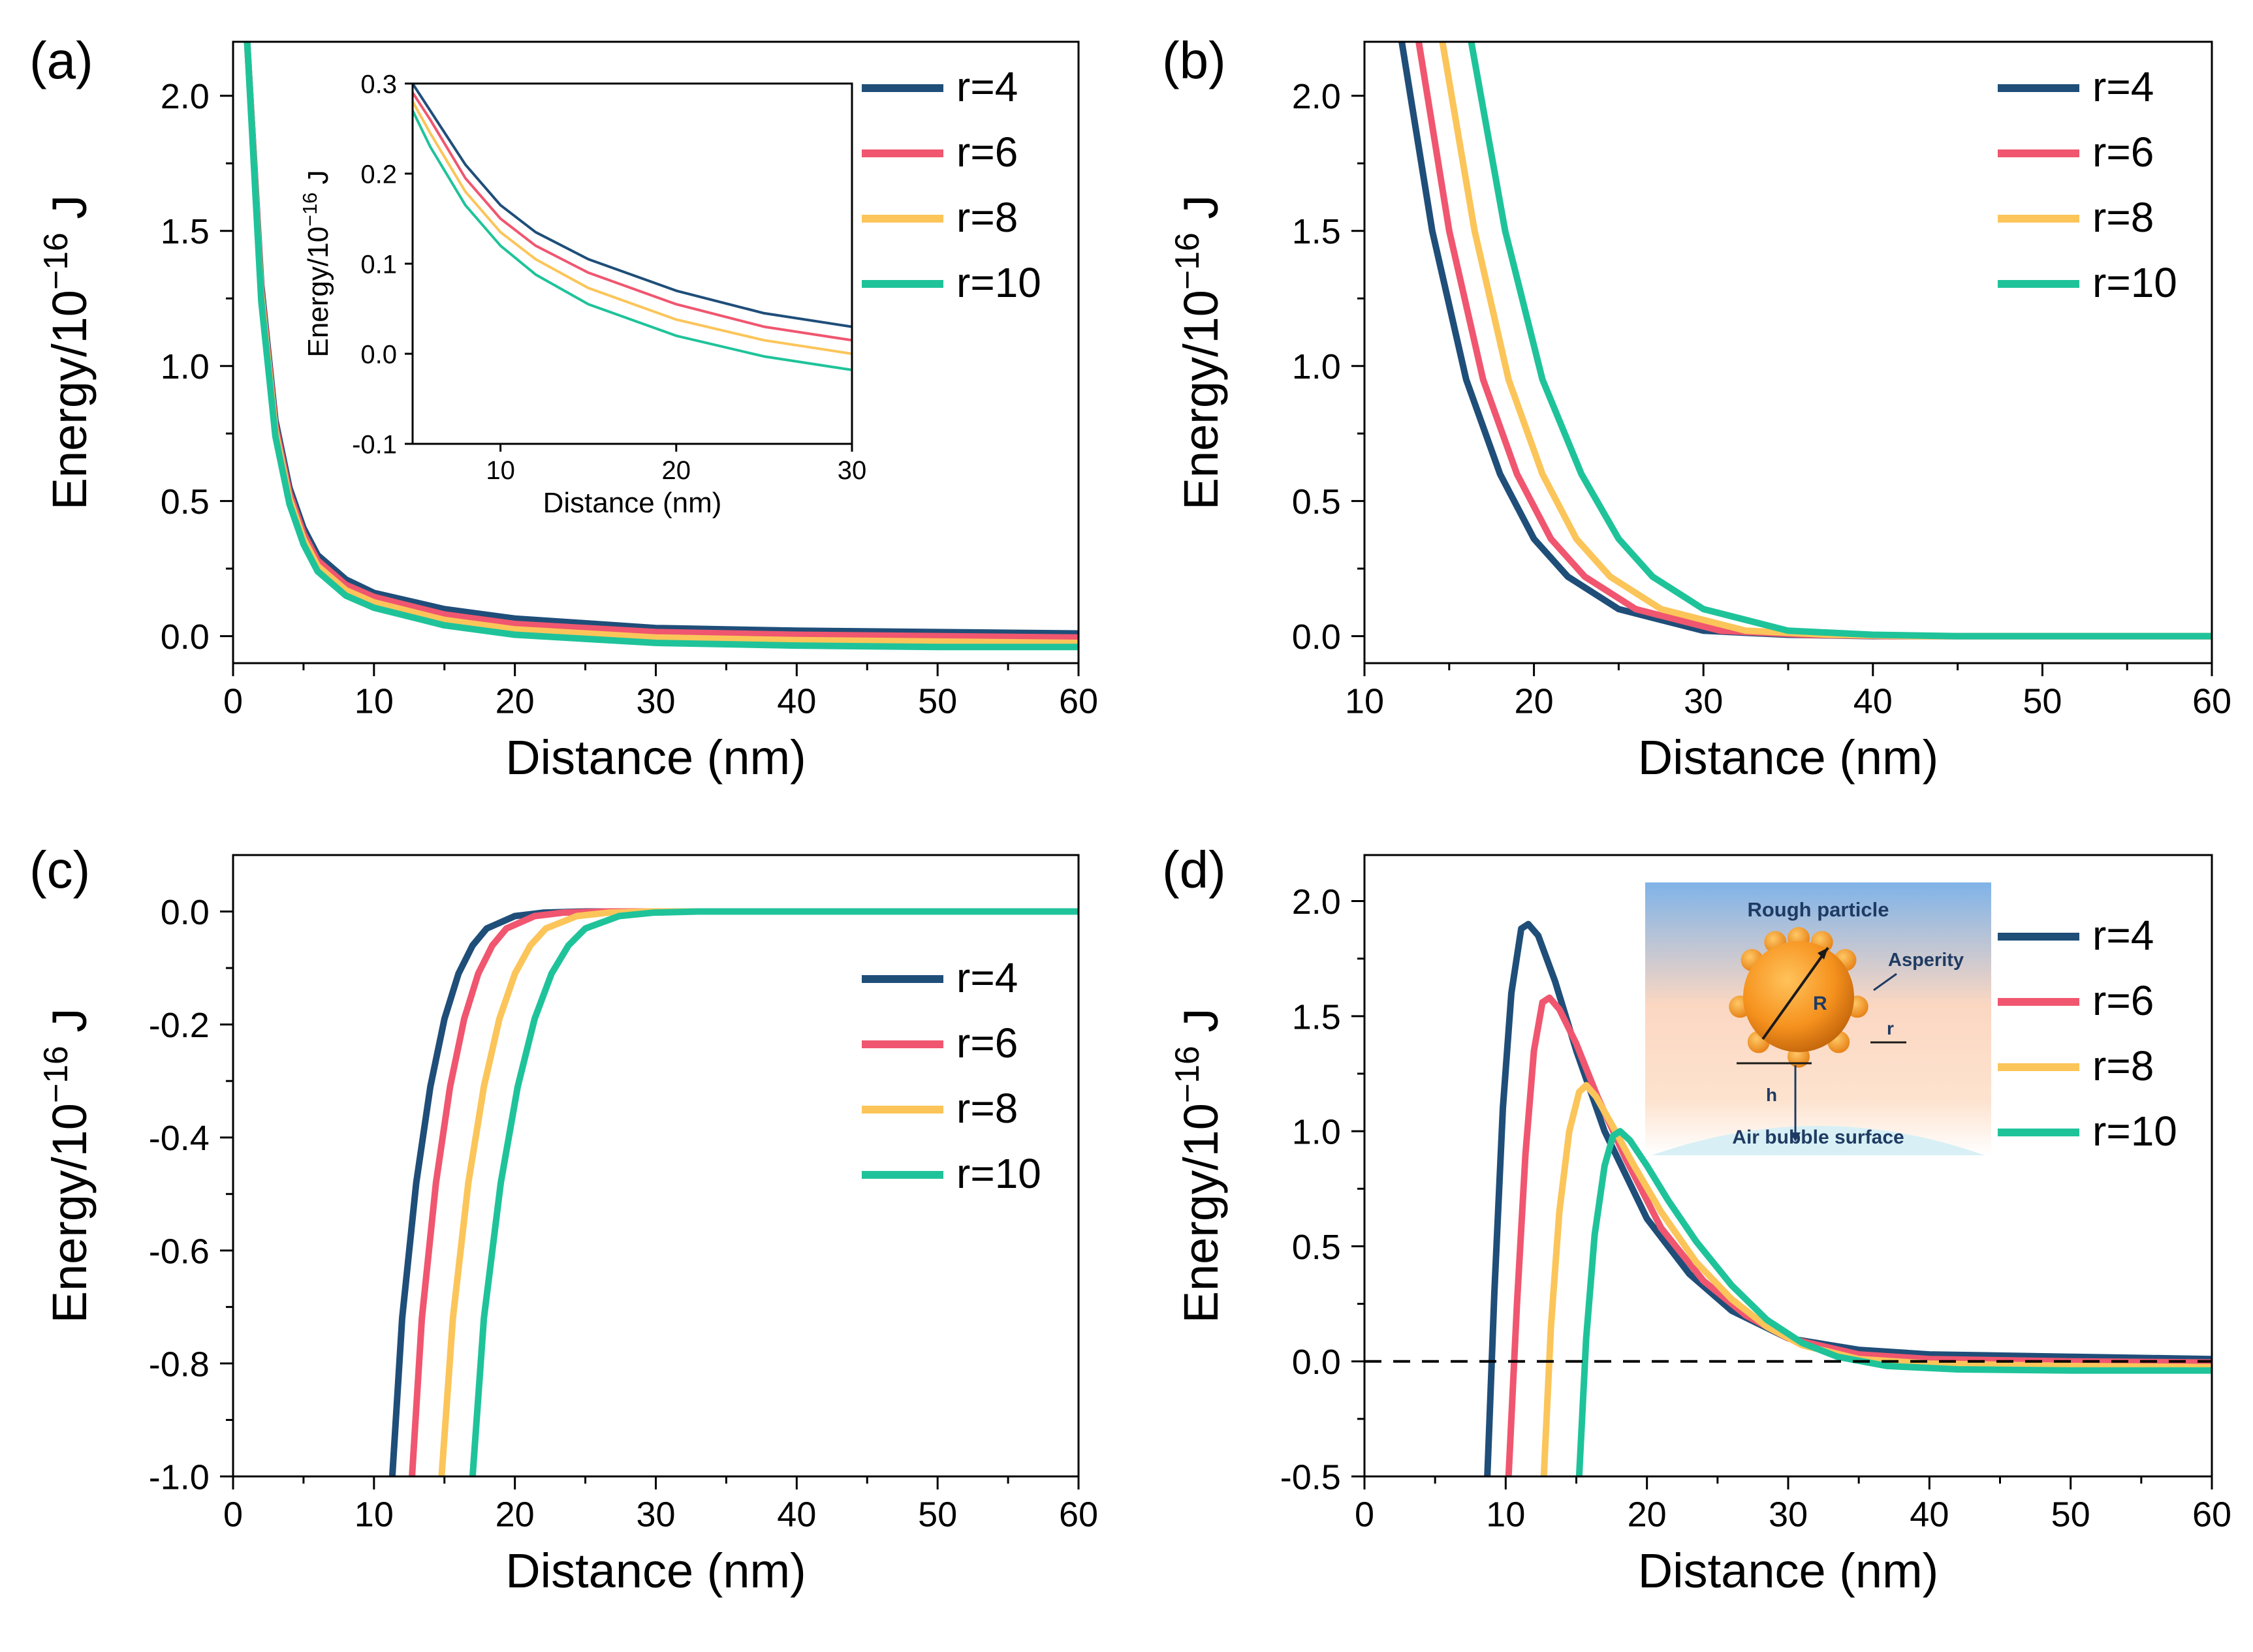 This screenshot has width=2253, height=1652. What do you see at coordinates (1194, 870) in the screenshot?
I see `panel-label: (d)` at bounding box center [1194, 870].